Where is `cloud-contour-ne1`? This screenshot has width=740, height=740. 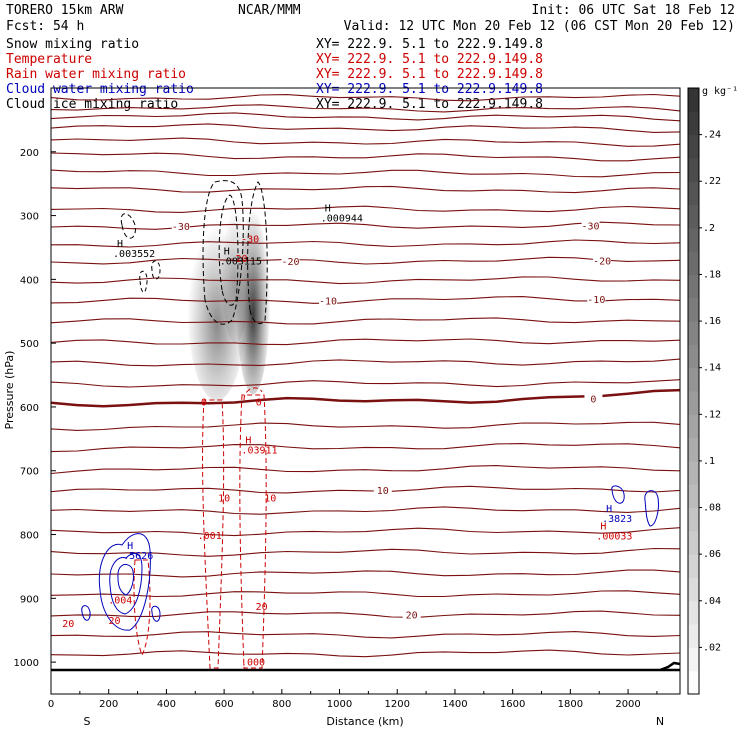 cloud-contour-ne1 is located at coordinates (618, 494).